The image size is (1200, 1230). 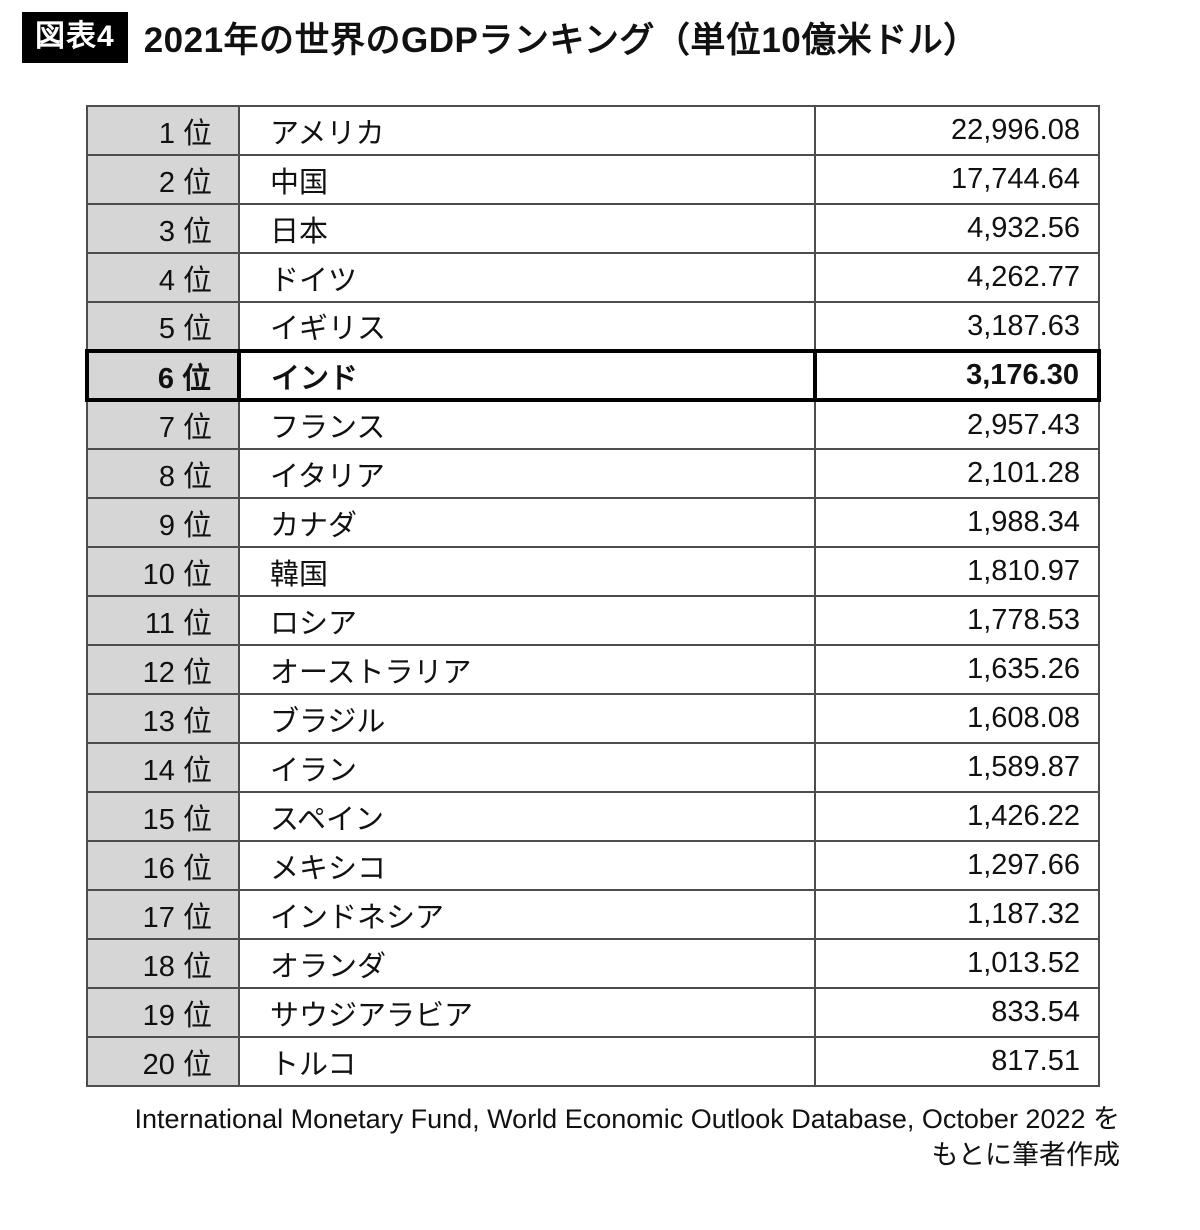 I want to click on table-row: 13 位 ブラジル 1,608.08, so click(x=593, y=718).